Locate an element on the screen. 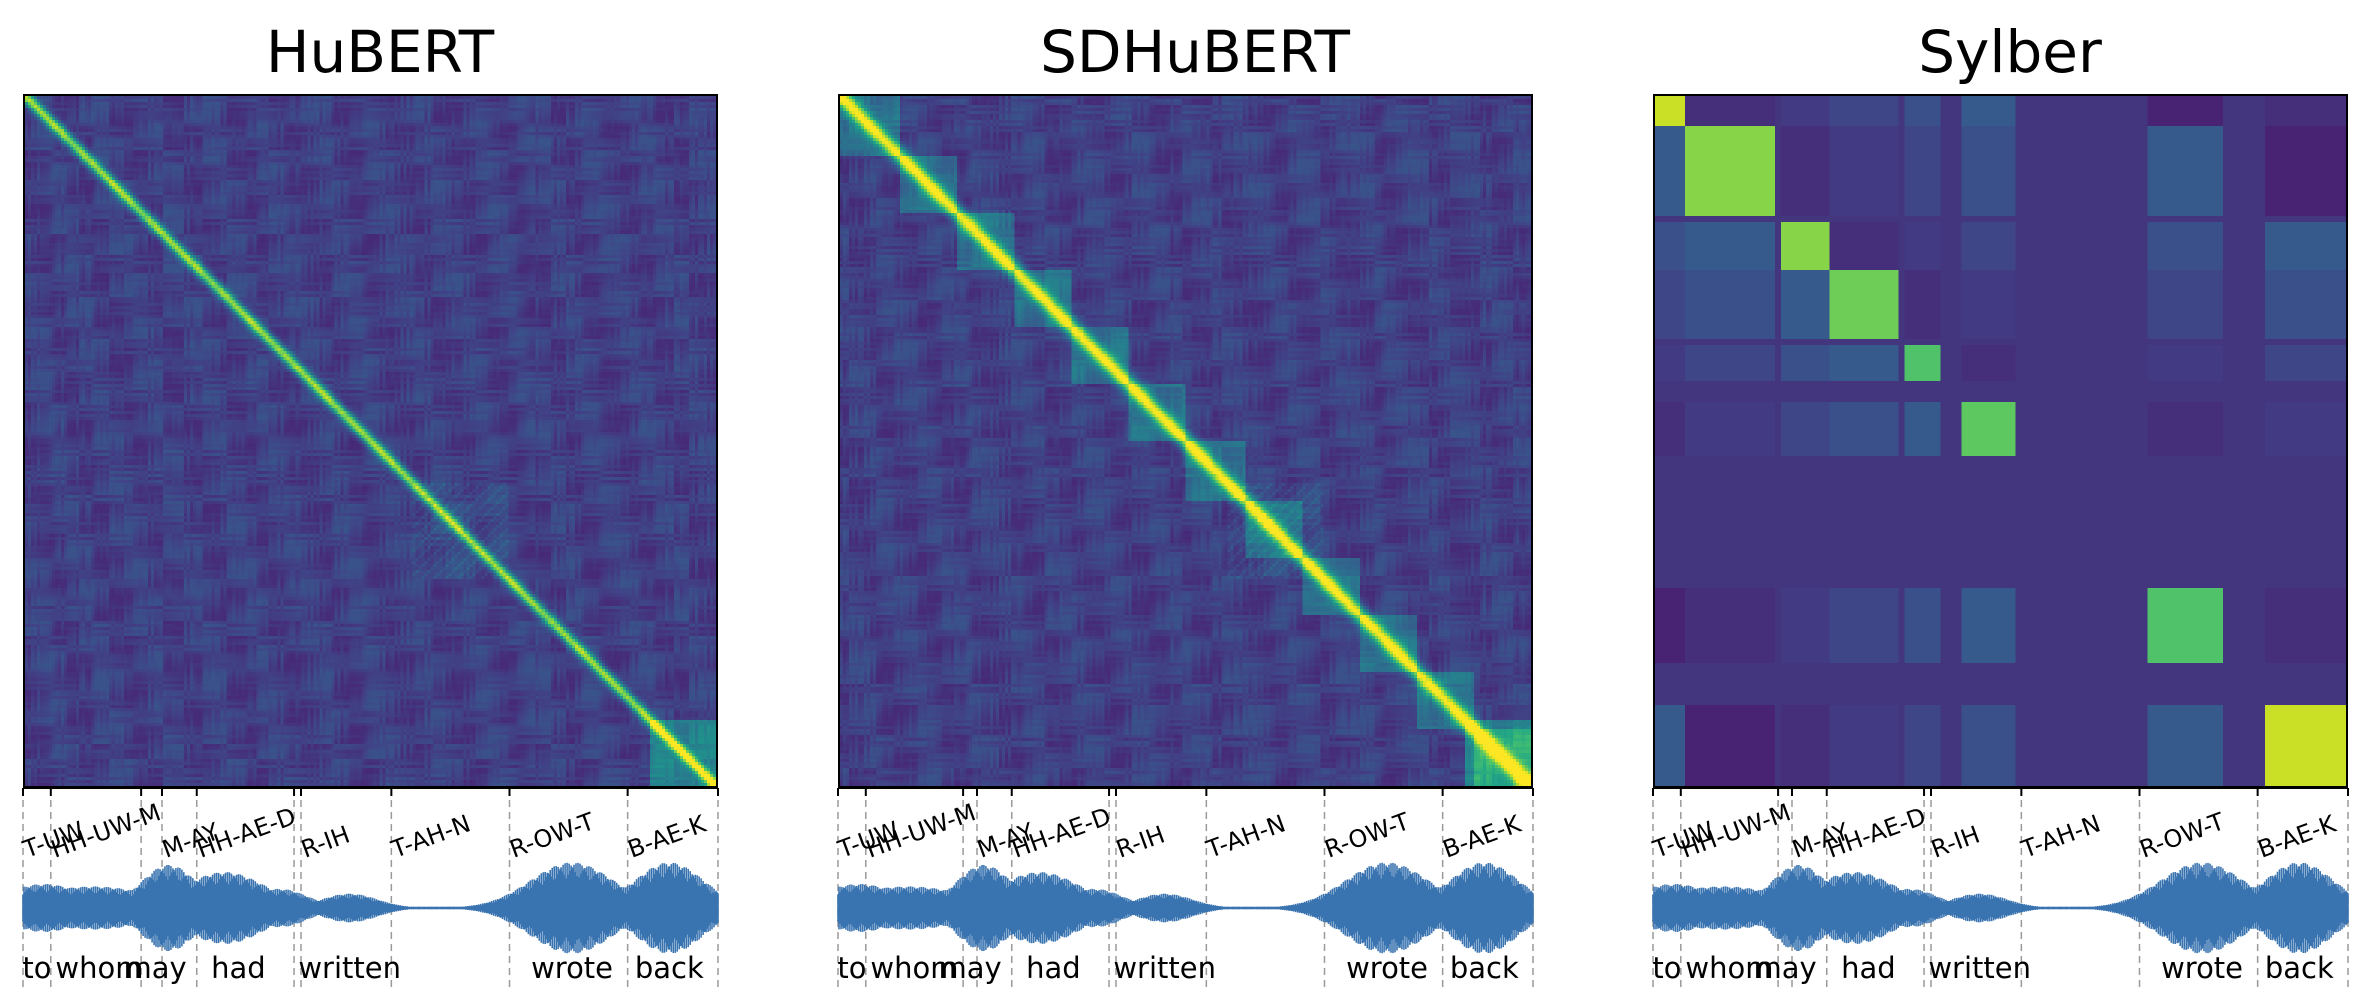 The height and width of the screenshot is (1004, 2374). panel-title: SDHuBERT is located at coordinates (1195, 52).